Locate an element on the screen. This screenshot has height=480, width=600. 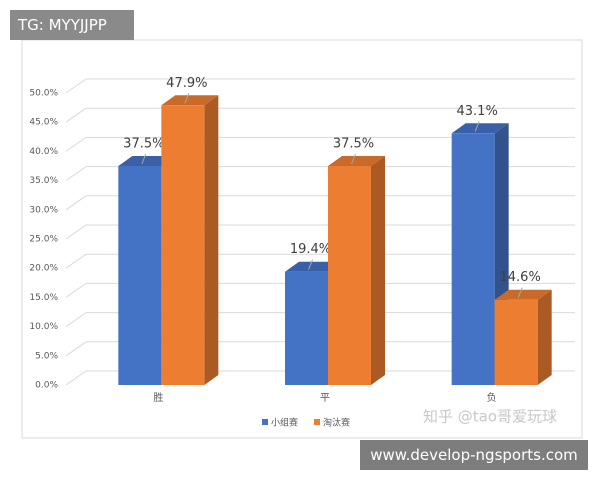
value-label: 19.4% is located at coordinates (310, 249).